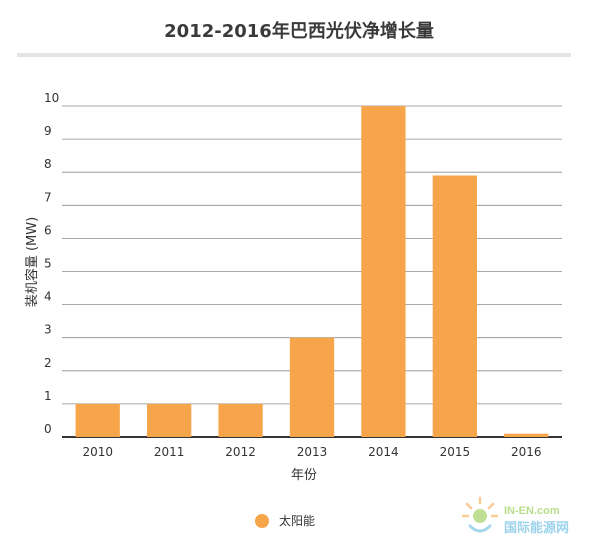 This screenshot has height=543, width=598. I want to click on watermark-tagline: 国际能源网, so click(536, 528).